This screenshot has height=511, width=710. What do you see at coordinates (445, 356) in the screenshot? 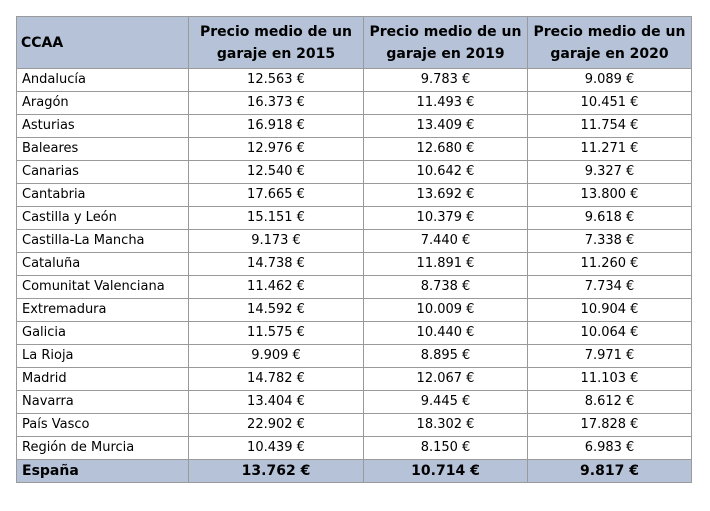
I see `price-cell: 8.895 €` at bounding box center [445, 356].